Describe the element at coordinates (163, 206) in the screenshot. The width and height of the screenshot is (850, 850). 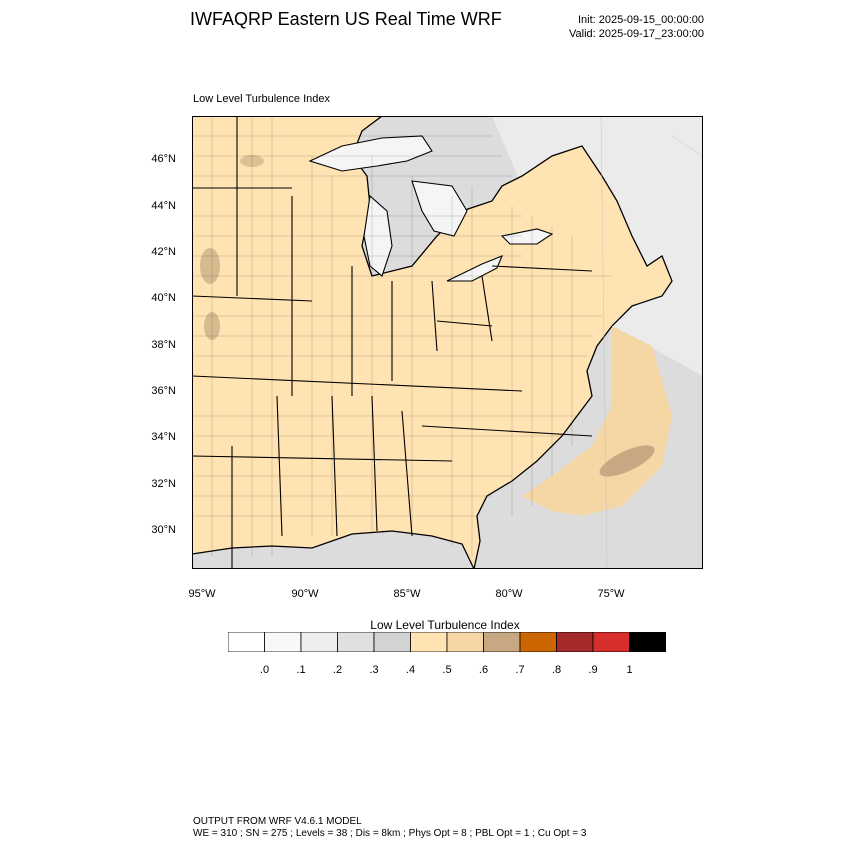
I see `lat-label-44: 44°N` at that location.